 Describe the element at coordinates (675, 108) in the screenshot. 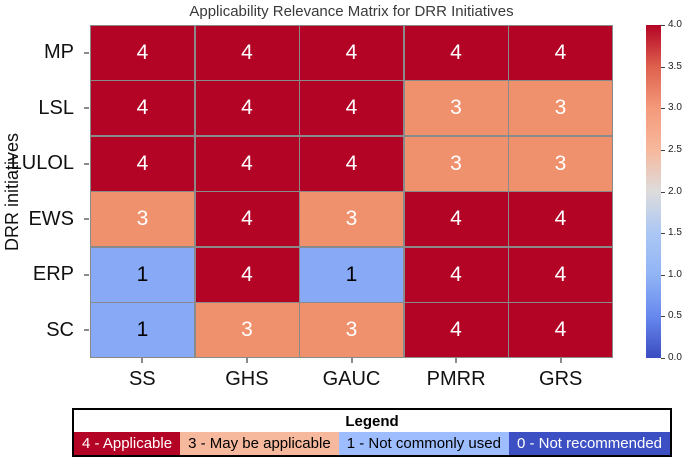

I see `colorbar-tick-label: 3.0` at that location.